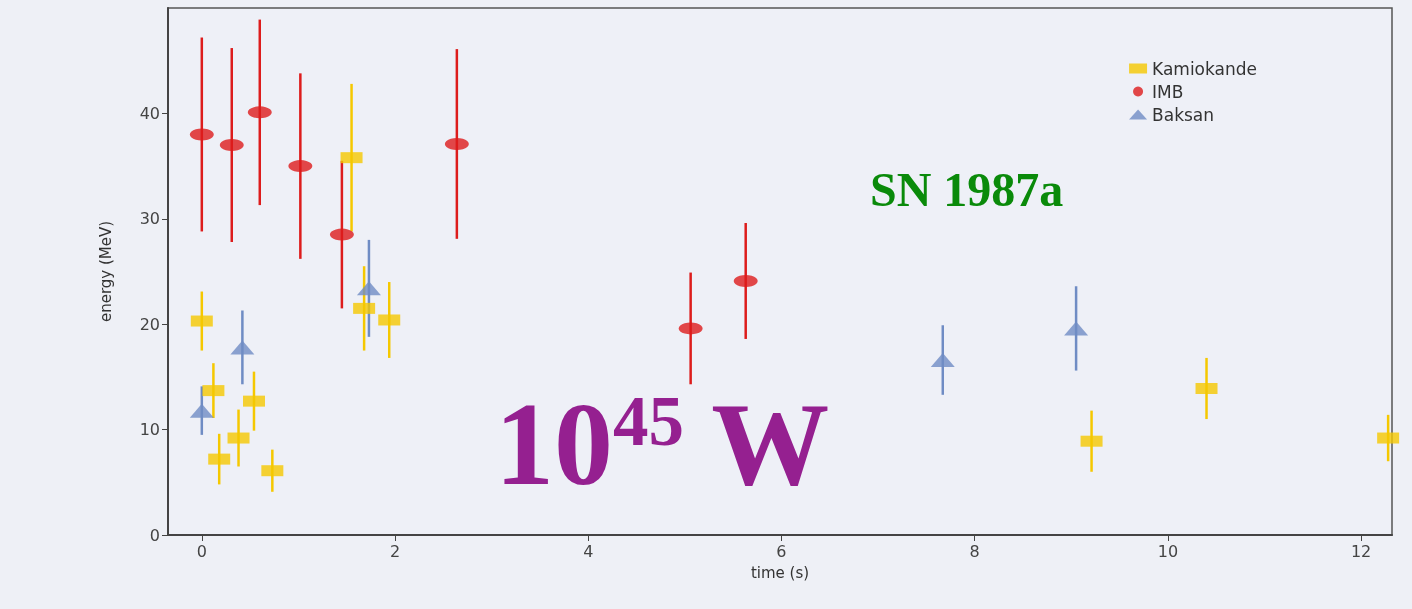 The height and width of the screenshot is (609, 1412). What do you see at coordinates (1168, 551) in the screenshot?
I see `x-tick-label: 10` at bounding box center [1168, 551].